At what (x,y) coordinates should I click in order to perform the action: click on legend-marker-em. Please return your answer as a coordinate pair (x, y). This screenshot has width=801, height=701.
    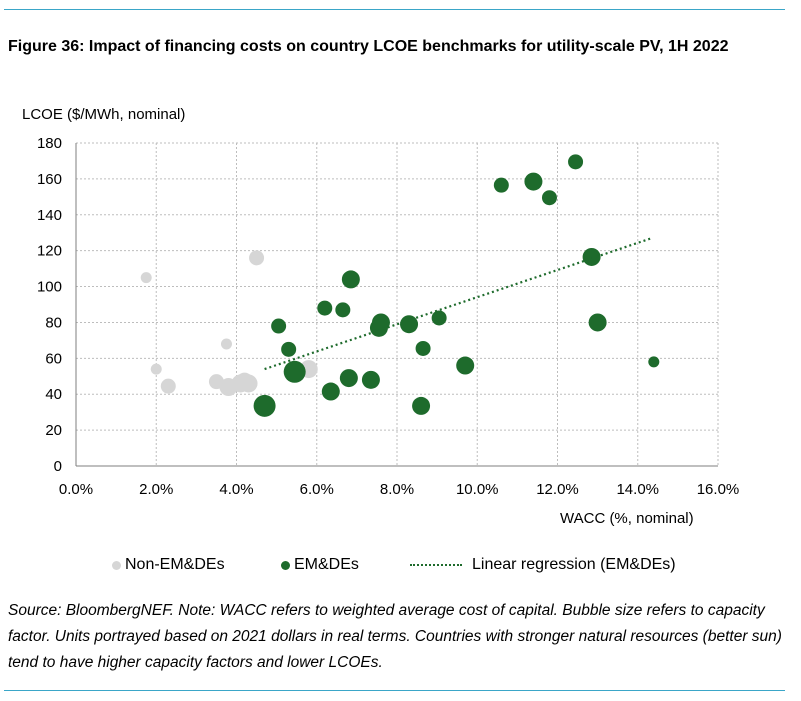
    Looking at the image, I should click on (285, 565).